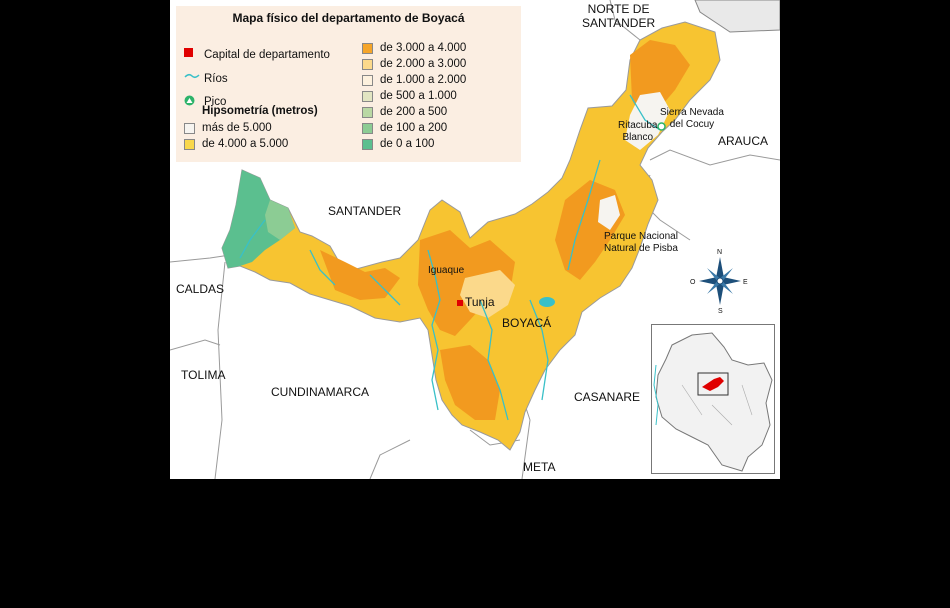  Describe the element at coordinates (713, 399) in the screenshot. I see `inset-map-colombia` at that location.